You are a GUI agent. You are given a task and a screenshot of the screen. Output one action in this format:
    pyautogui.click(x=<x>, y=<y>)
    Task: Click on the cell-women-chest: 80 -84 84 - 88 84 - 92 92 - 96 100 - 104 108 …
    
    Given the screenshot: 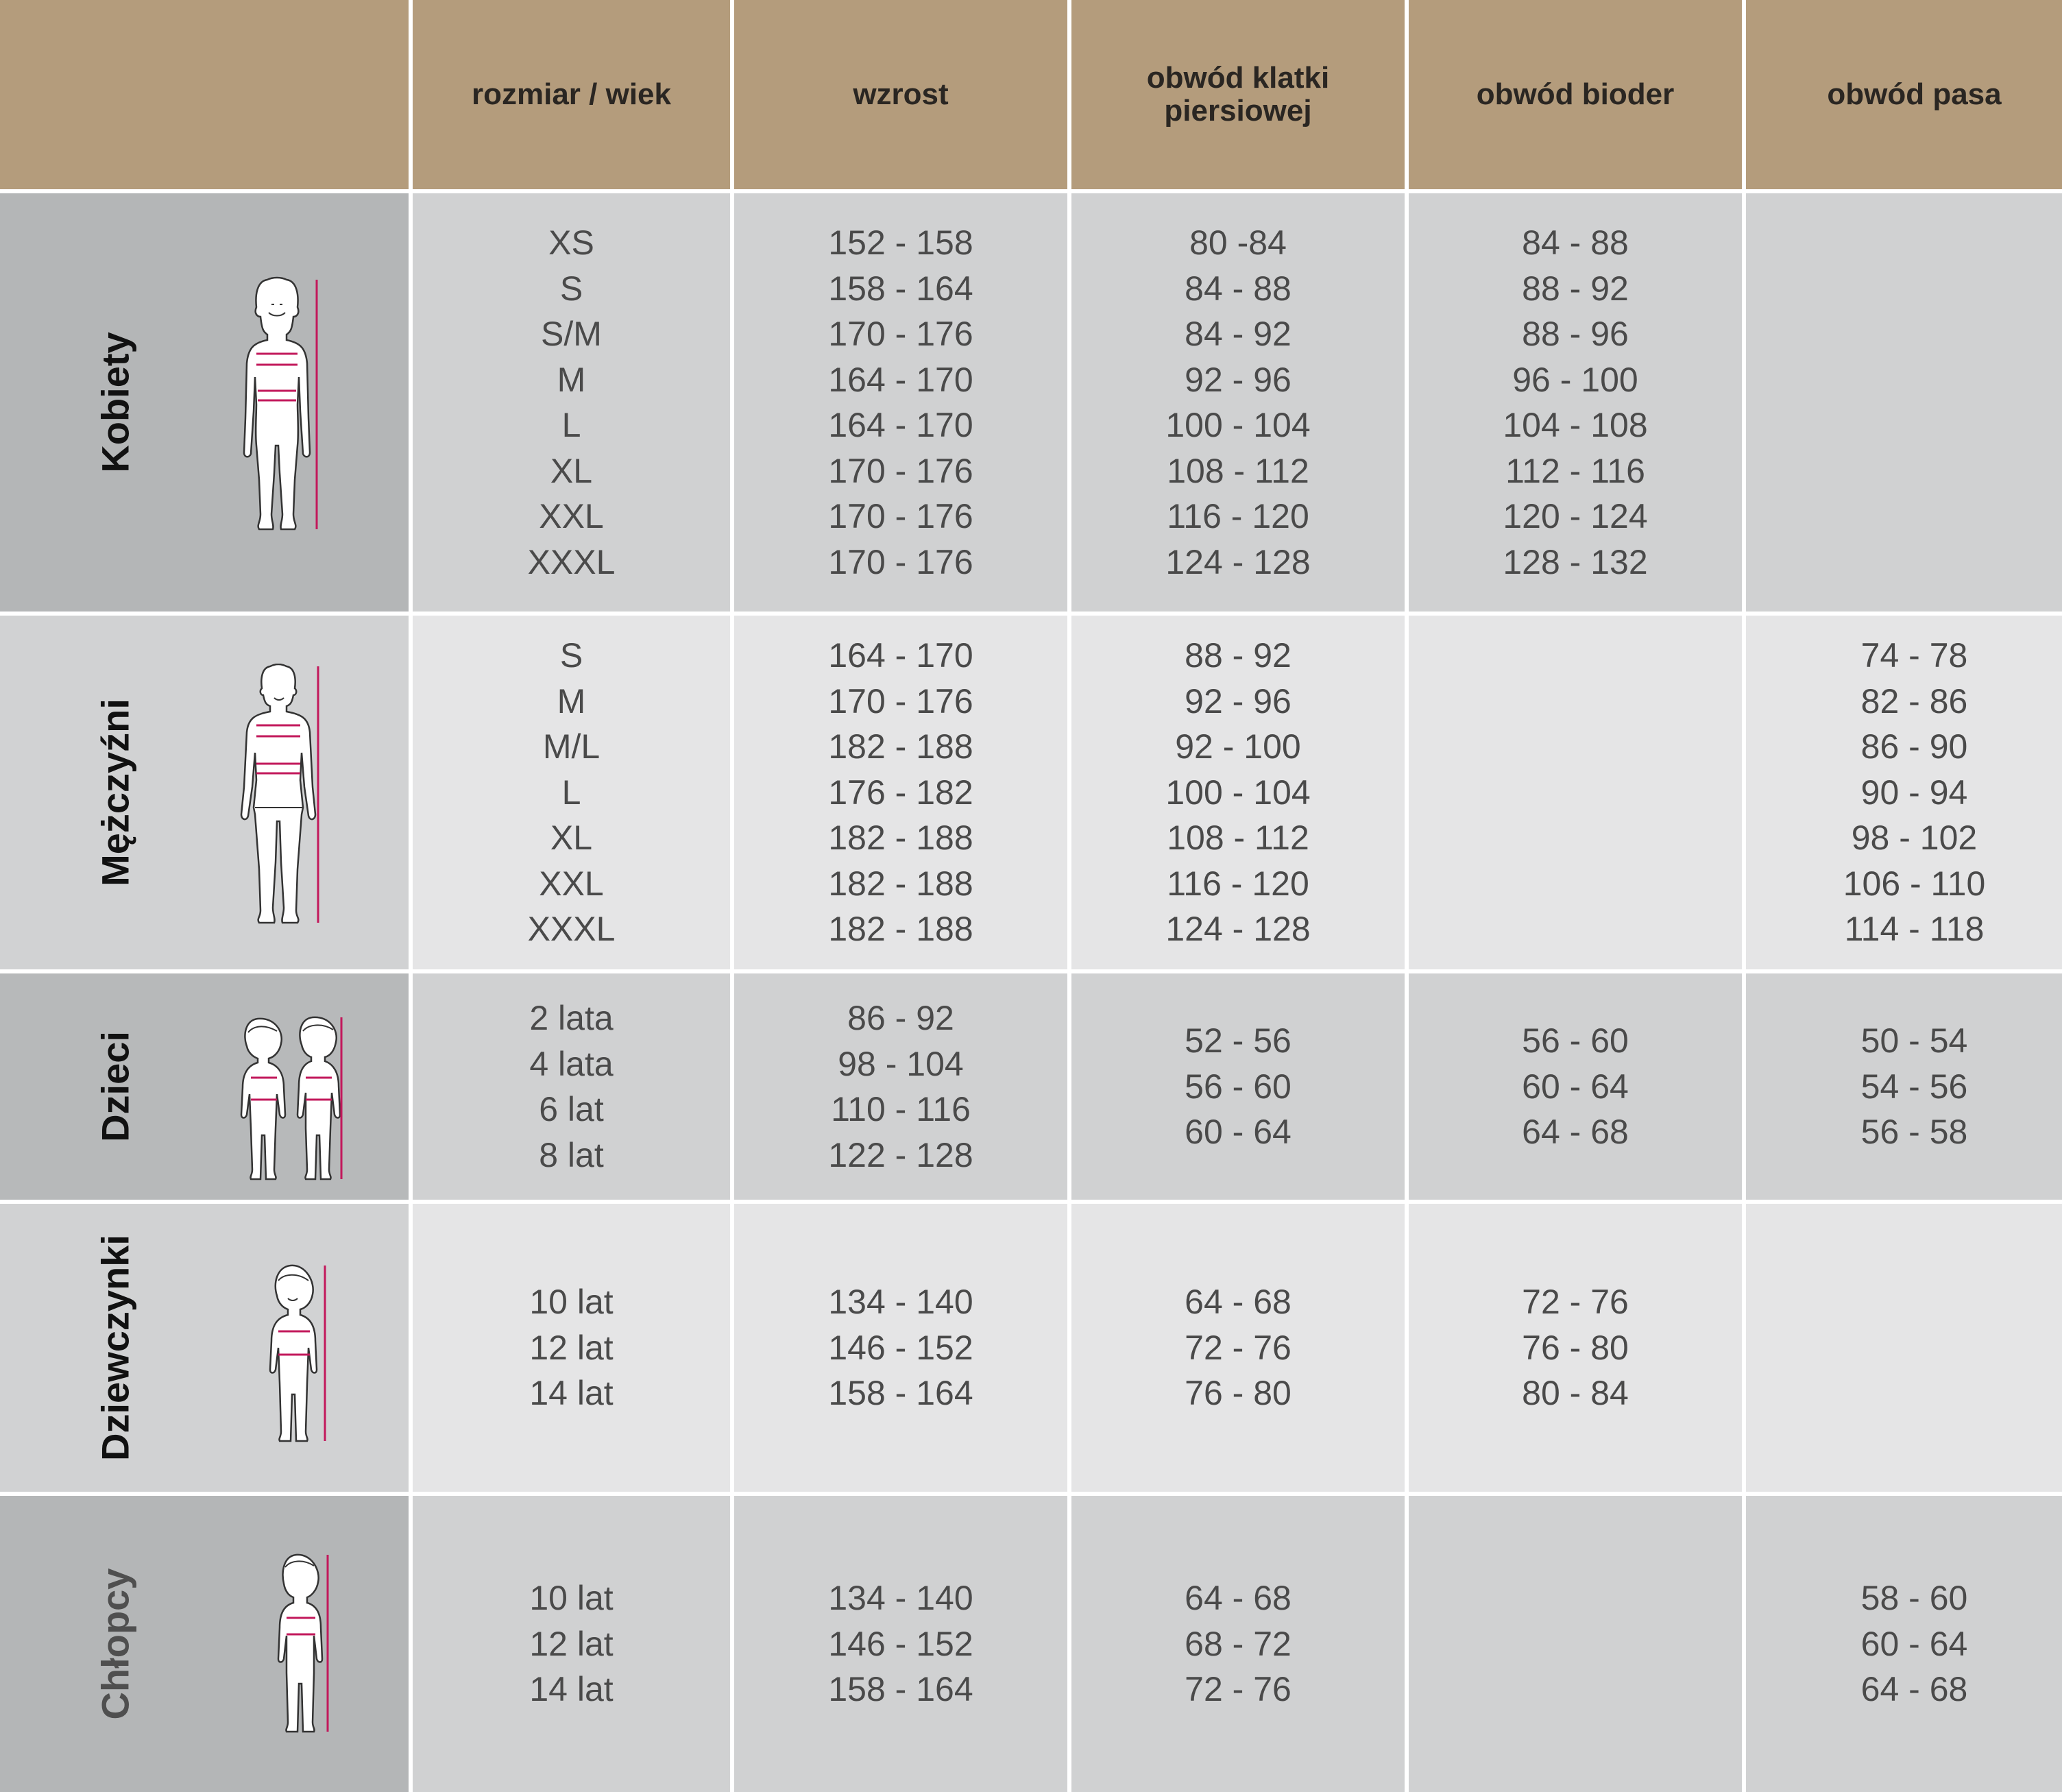 What is the action you would take?
    pyautogui.click(x=1238, y=402)
    